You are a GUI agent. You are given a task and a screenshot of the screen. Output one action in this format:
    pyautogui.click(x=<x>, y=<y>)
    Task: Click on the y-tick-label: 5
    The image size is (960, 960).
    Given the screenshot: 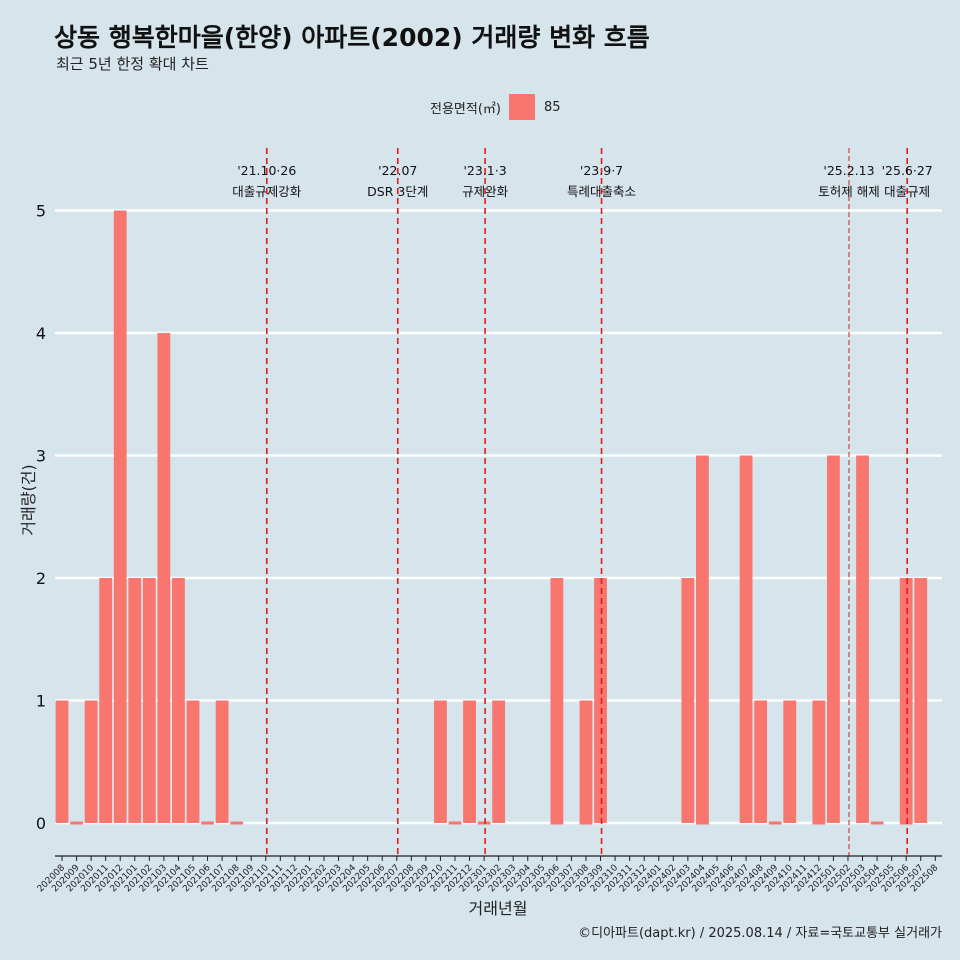 What is the action you would take?
    pyautogui.click(x=41, y=211)
    